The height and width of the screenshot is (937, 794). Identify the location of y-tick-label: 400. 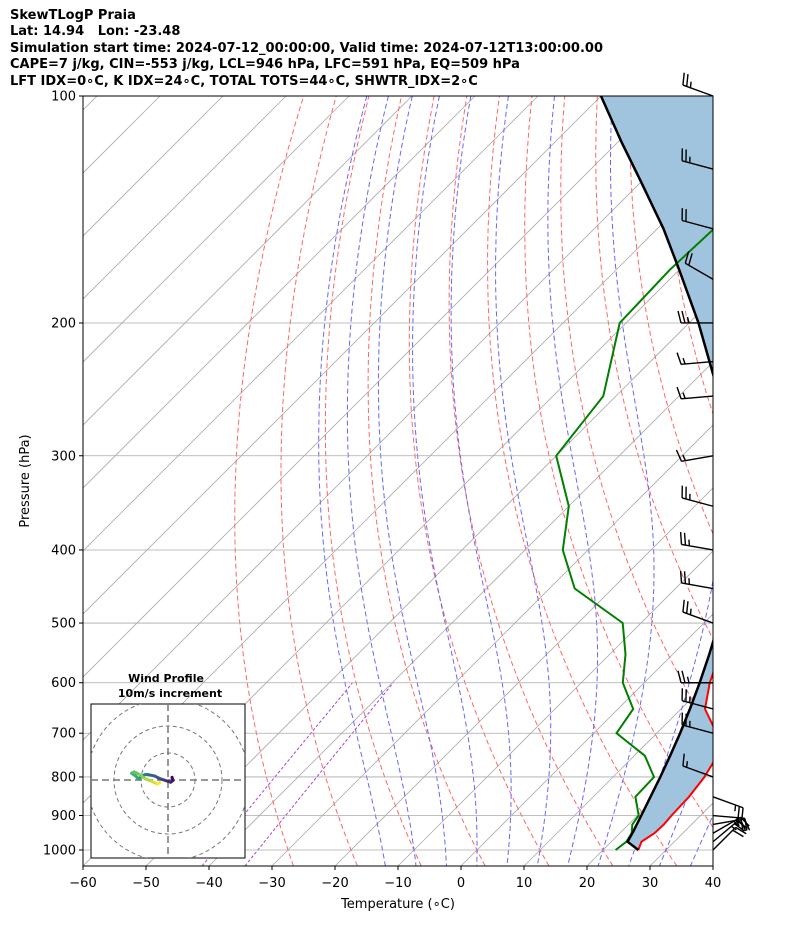
(63, 550).